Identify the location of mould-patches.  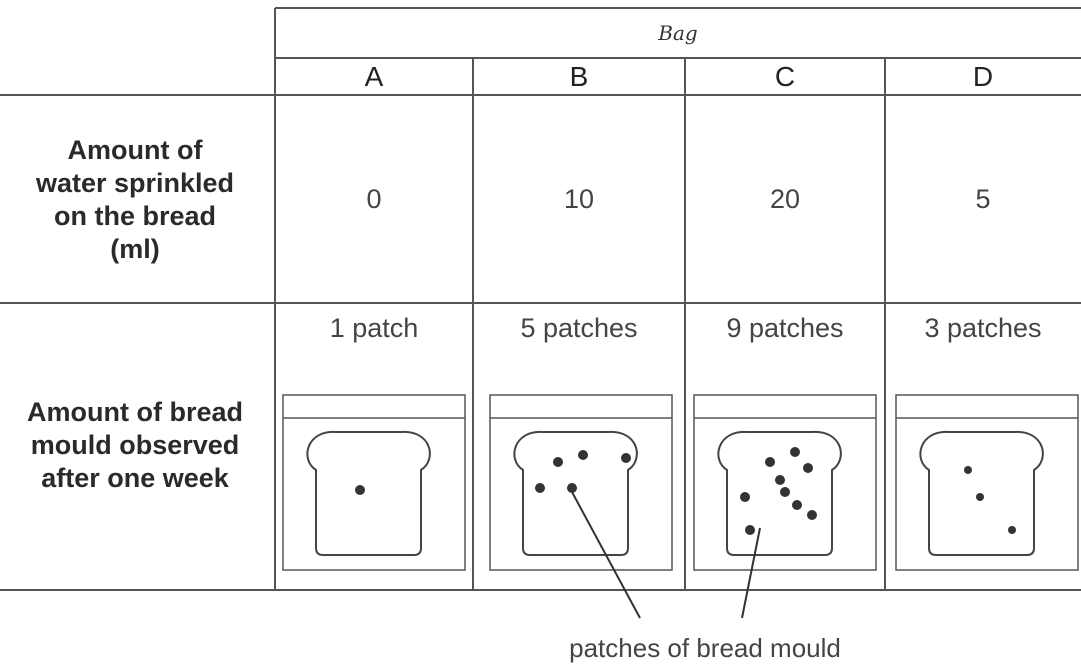
(685, 491).